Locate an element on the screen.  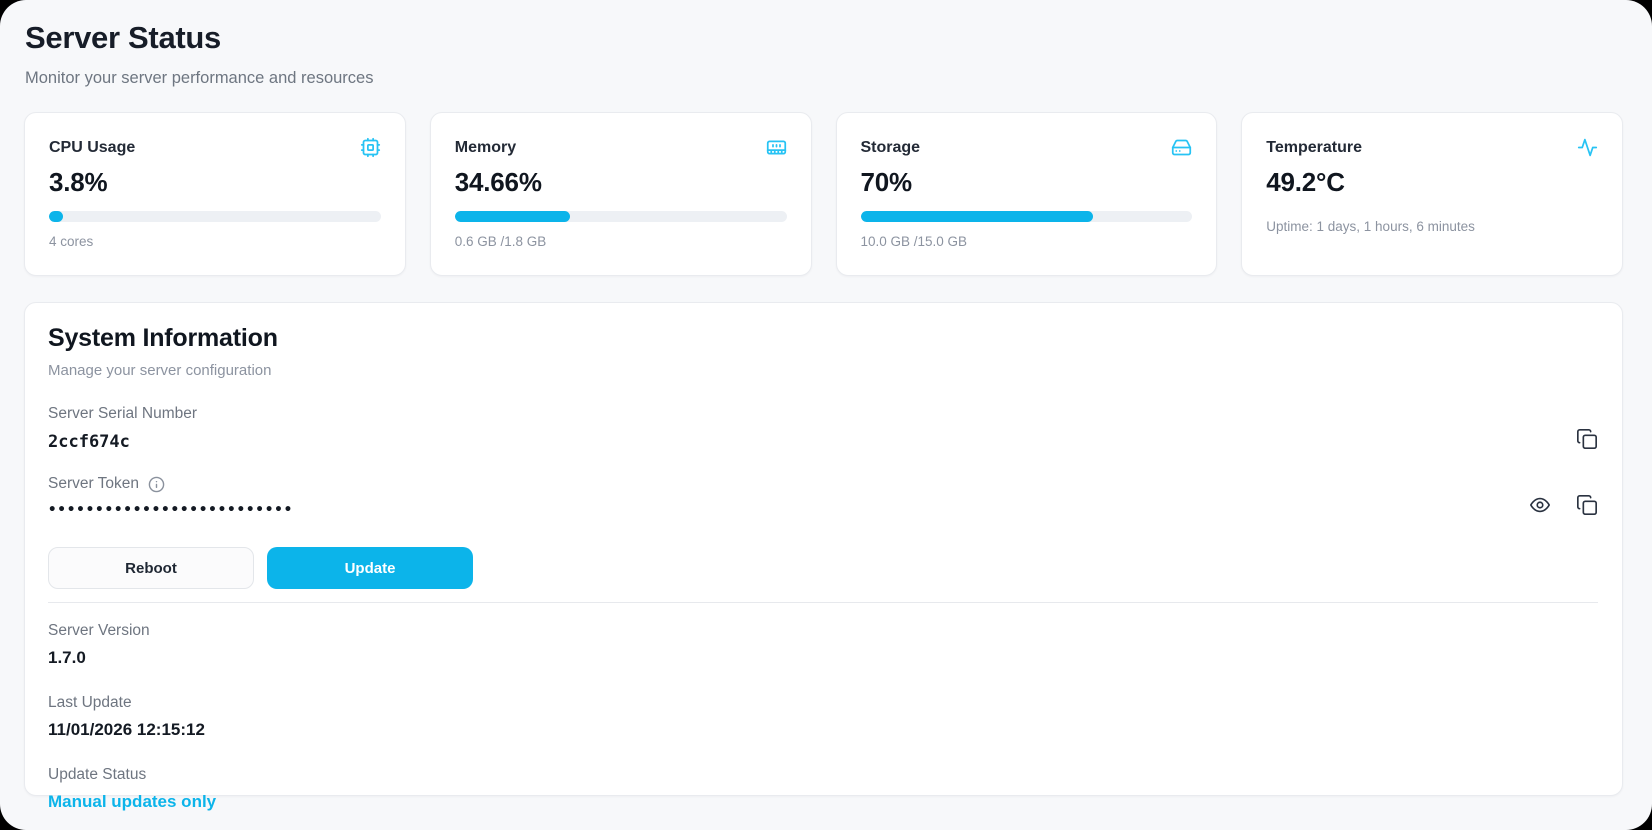
copy-serial-button is located at coordinates (1587, 439).